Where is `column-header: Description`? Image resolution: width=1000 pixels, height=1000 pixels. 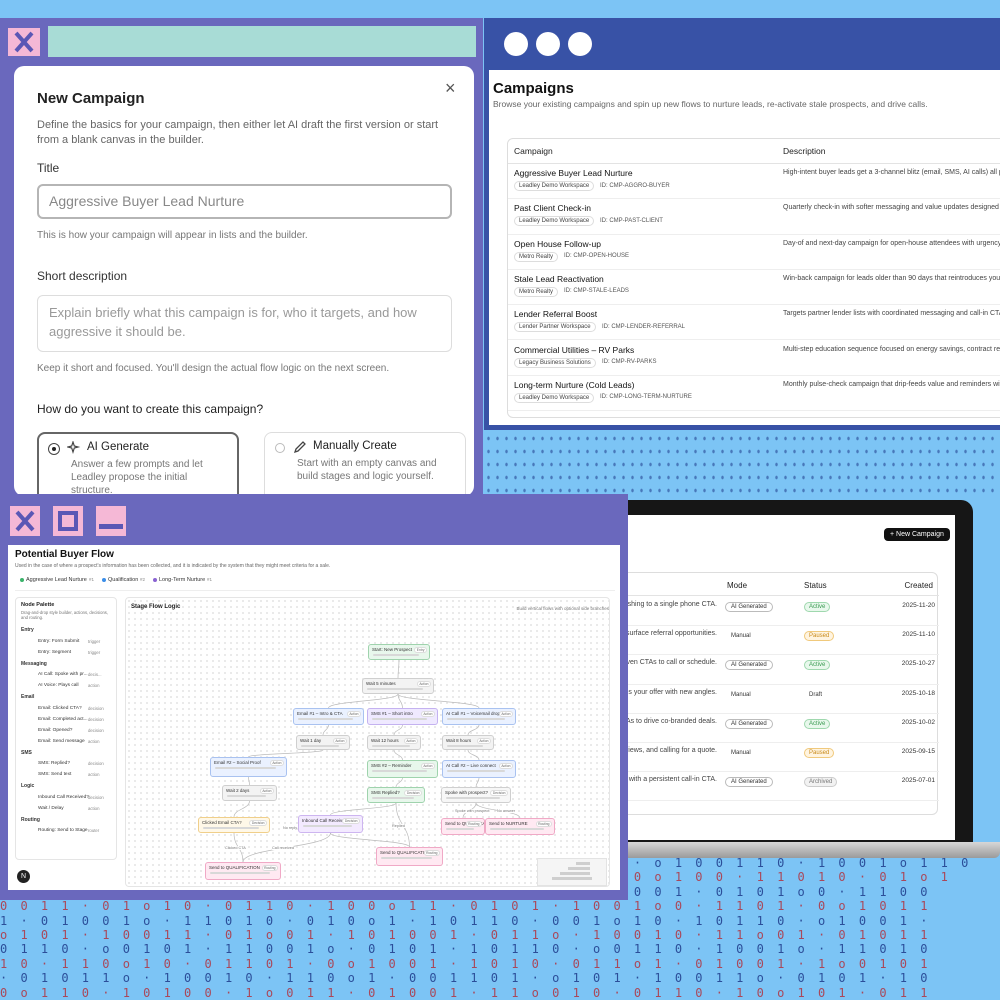 column-header: Description is located at coordinates (804, 151).